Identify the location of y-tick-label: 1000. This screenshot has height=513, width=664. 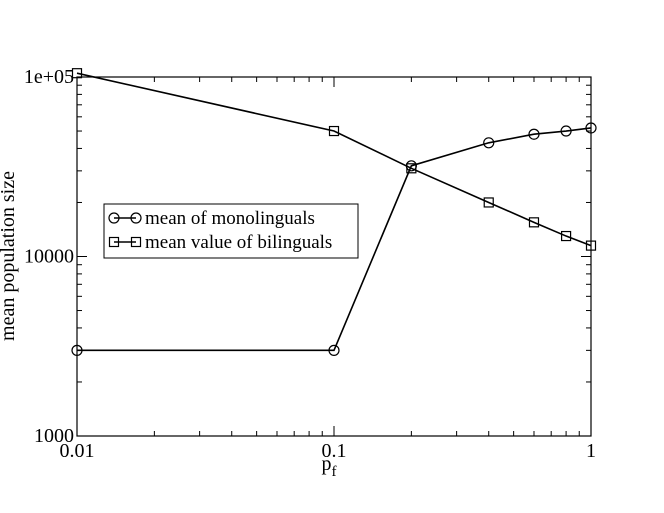
(54, 436).